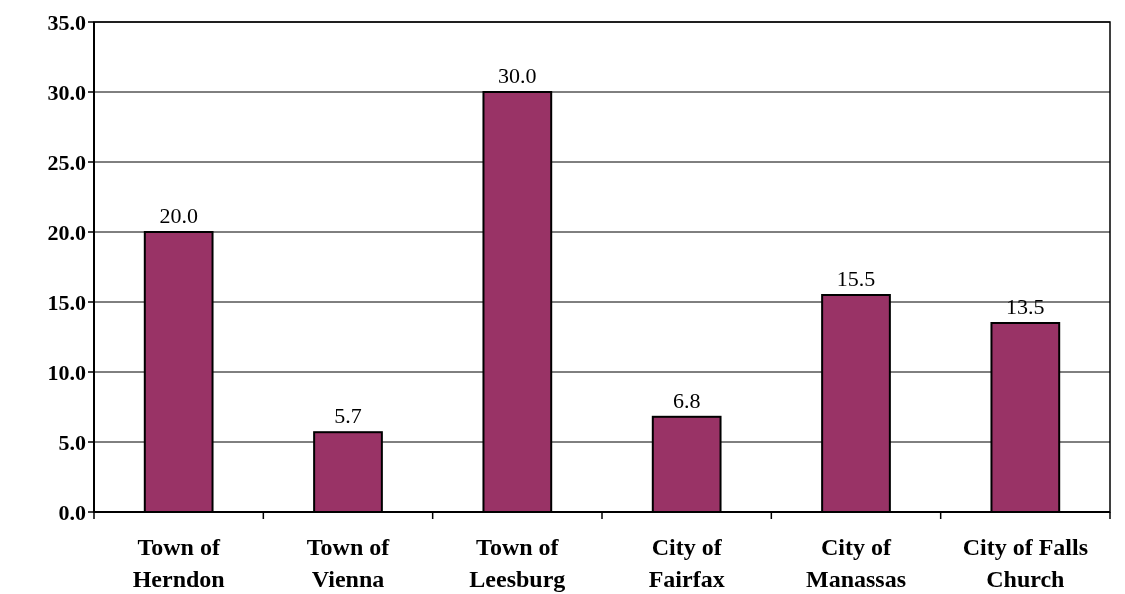 This screenshot has height=594, width=1125. Describe the element at coordinates (72, 512) in the screenshot. I see `y-tick-label: 0.0` at that location.